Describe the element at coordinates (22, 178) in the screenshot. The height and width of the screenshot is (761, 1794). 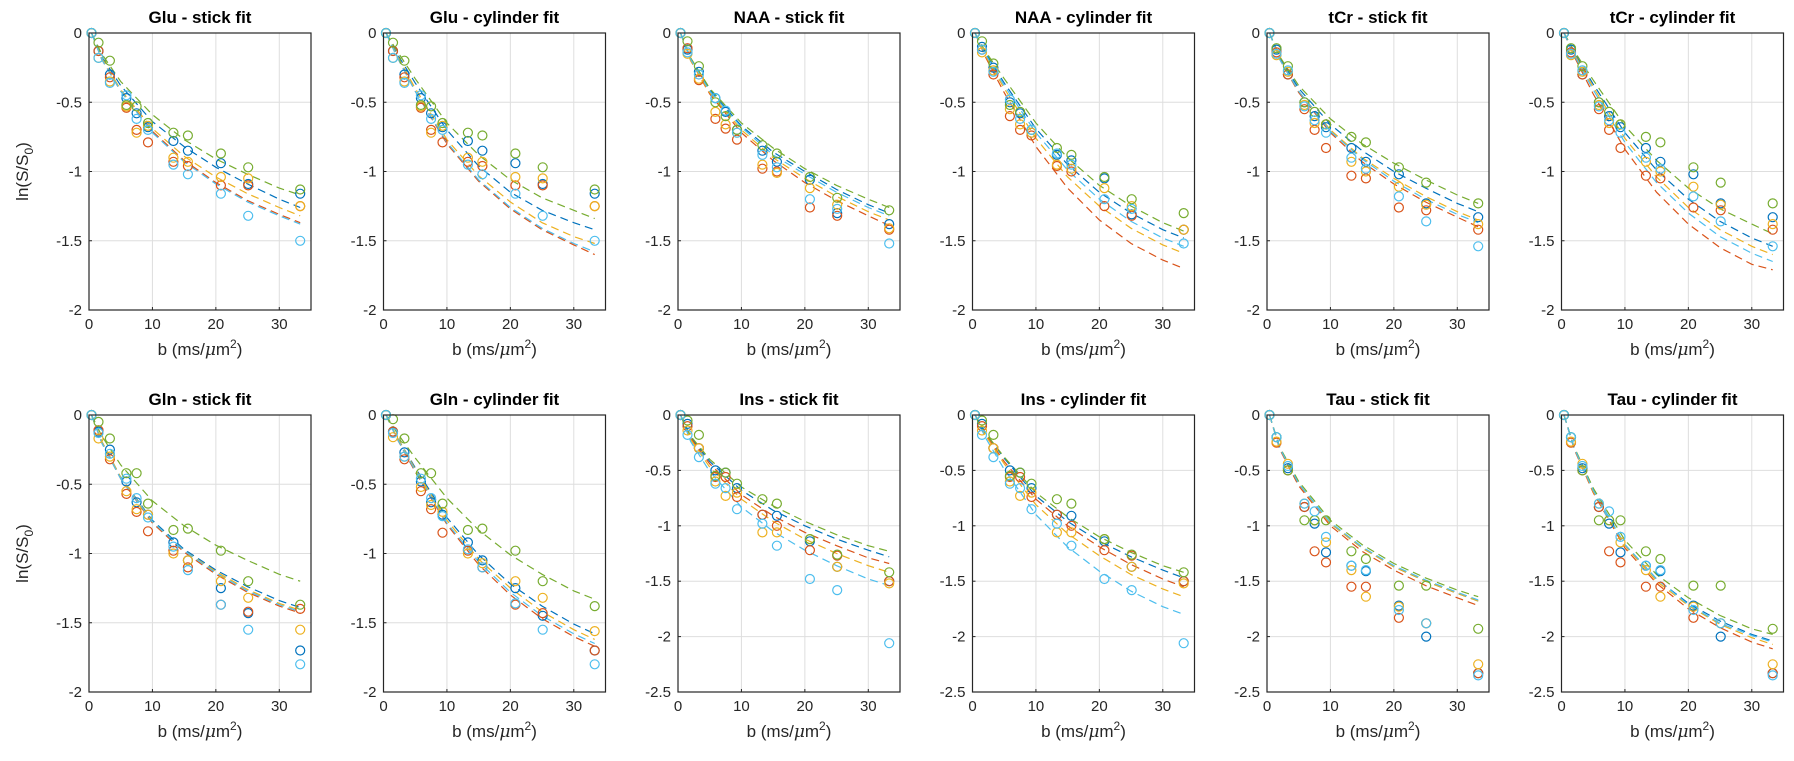
I see `y-axis-label-text: ln(S/S` at that location.